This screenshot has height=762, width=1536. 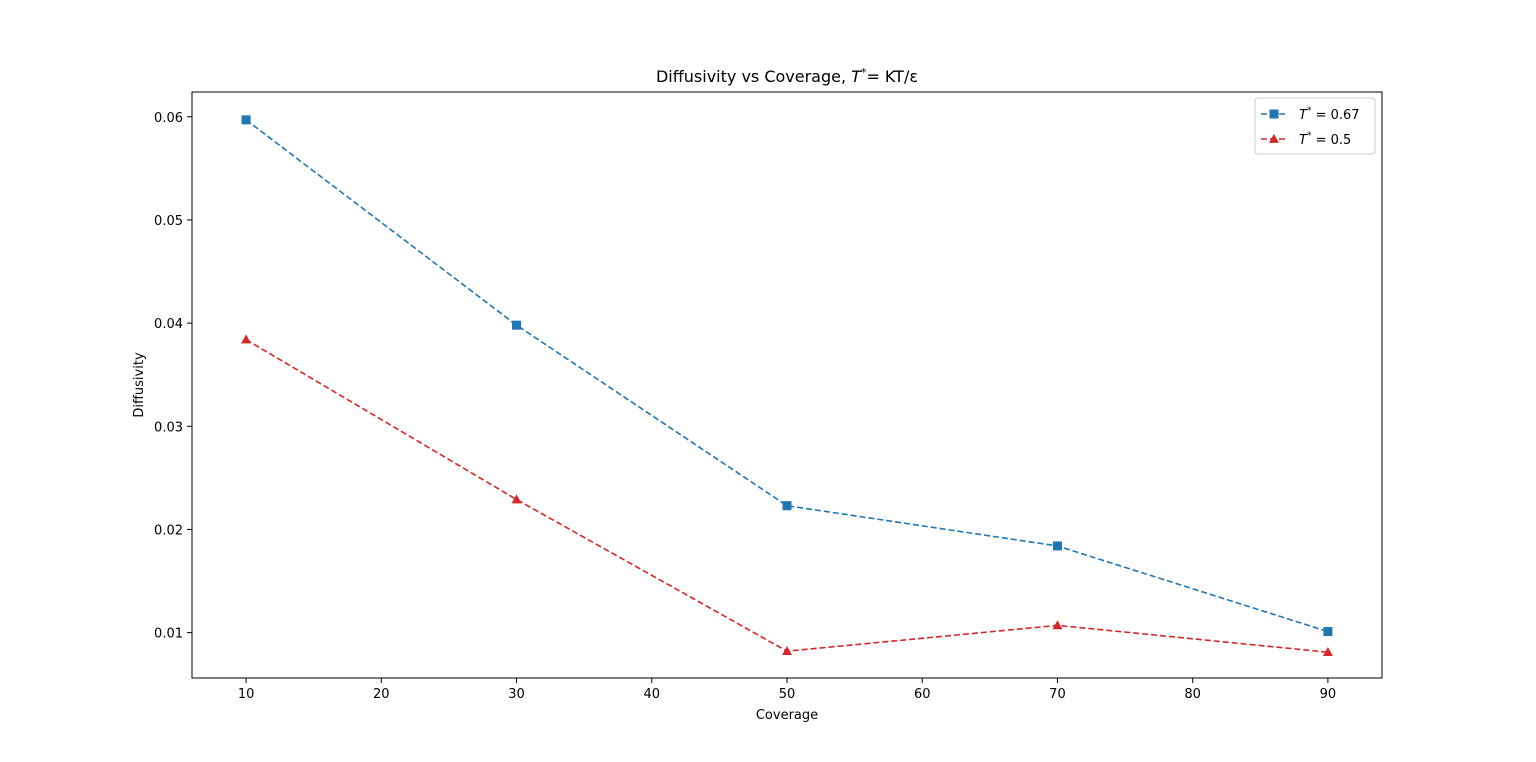 What do you see at coordinates (892, 76) in the screenshot?
I see `chart-title-suffix: = KT/ε` at bounding box center [892, 76].